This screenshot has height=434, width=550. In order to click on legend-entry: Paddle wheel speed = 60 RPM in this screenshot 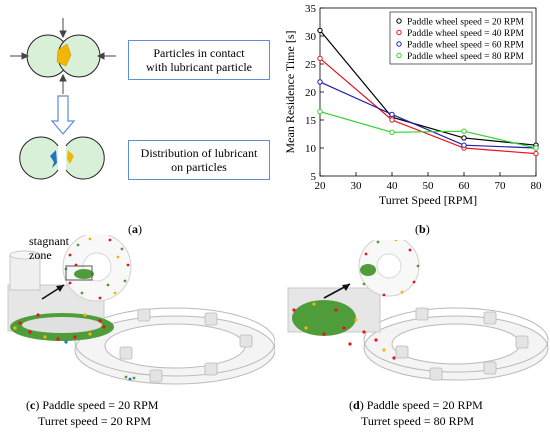, I will do `click(466, 46)`.